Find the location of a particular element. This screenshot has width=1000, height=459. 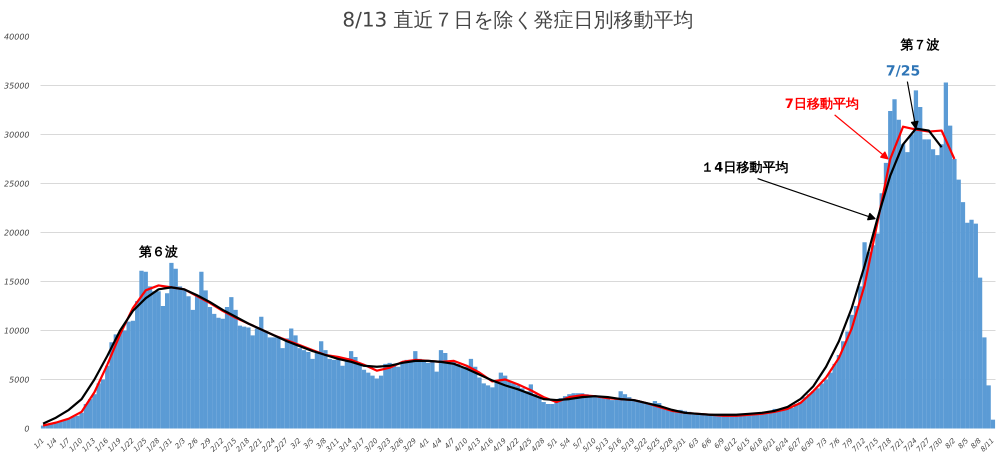

y-tick-label: 40000 is located at coordinates (17, 37).